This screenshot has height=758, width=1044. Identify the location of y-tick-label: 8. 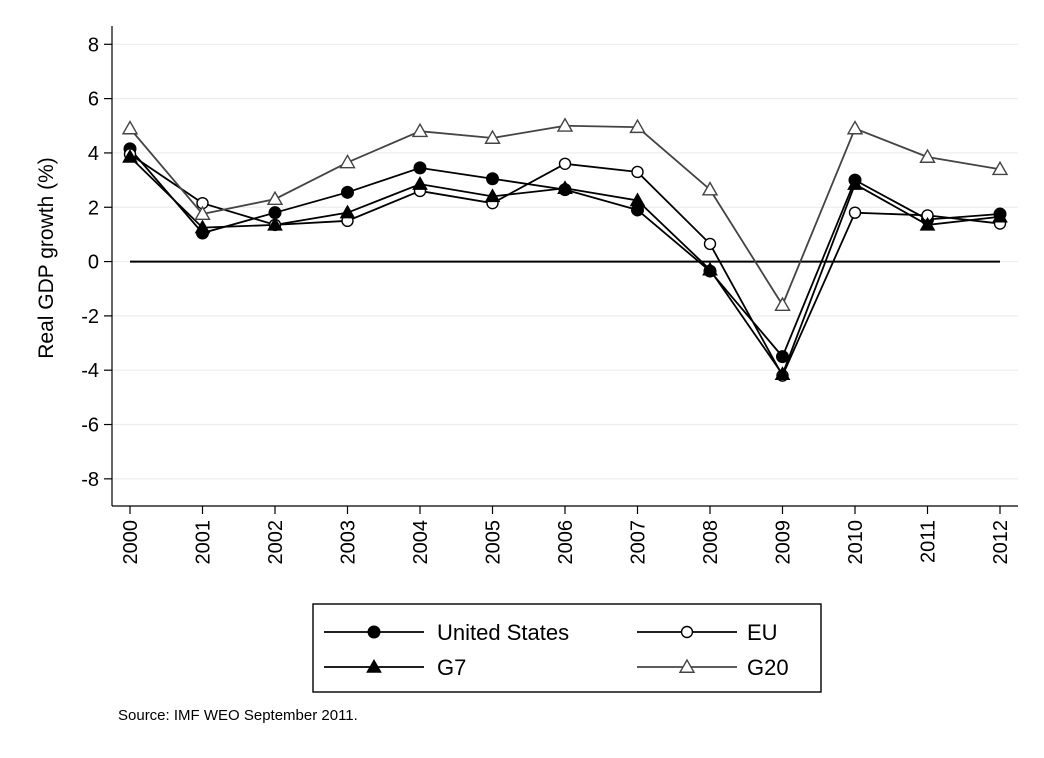
(93, 45).